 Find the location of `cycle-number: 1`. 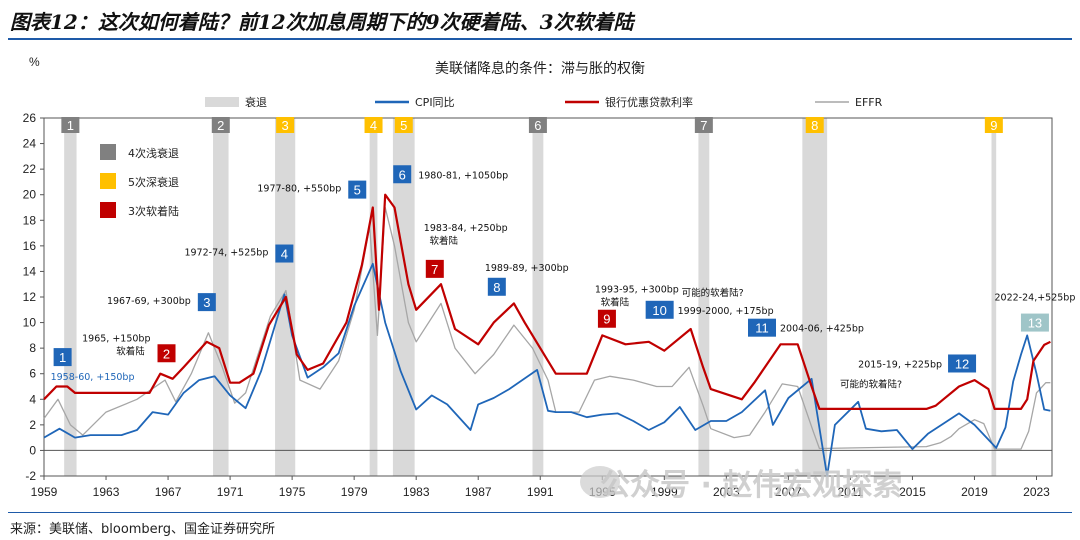

cycle-number: 1 is located at coordinates (62, 357).